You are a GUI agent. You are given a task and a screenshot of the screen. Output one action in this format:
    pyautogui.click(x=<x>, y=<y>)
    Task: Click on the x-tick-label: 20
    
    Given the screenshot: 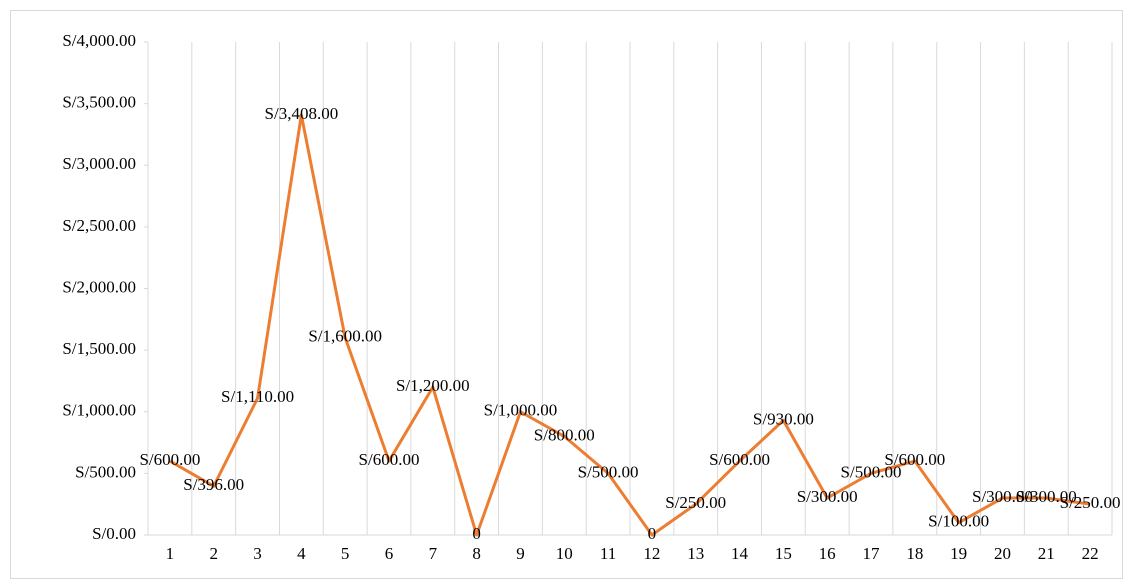 What is the action you would take?
    pyautogui.click(x=1002, y=553)
    